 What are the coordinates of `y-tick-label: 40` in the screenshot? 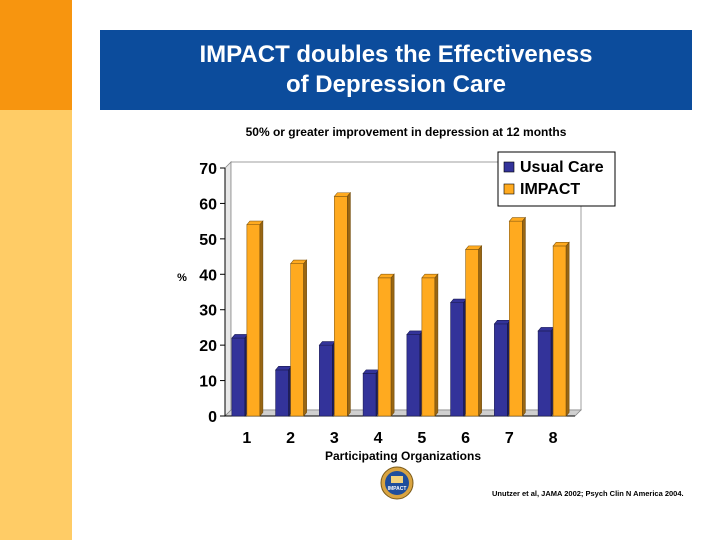 It's located at (208, 275).